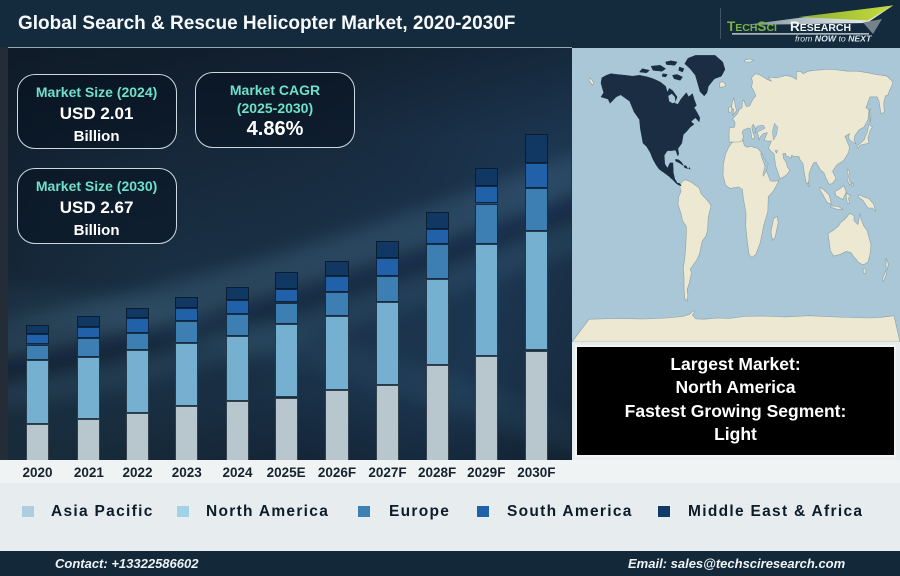 The width and height of the screenshot is (900, 576). What do you see at coordinates (833, 39) in the screenshot?
I see `svg-text: from NOW to NEXT` at bounding box center [833, 39].